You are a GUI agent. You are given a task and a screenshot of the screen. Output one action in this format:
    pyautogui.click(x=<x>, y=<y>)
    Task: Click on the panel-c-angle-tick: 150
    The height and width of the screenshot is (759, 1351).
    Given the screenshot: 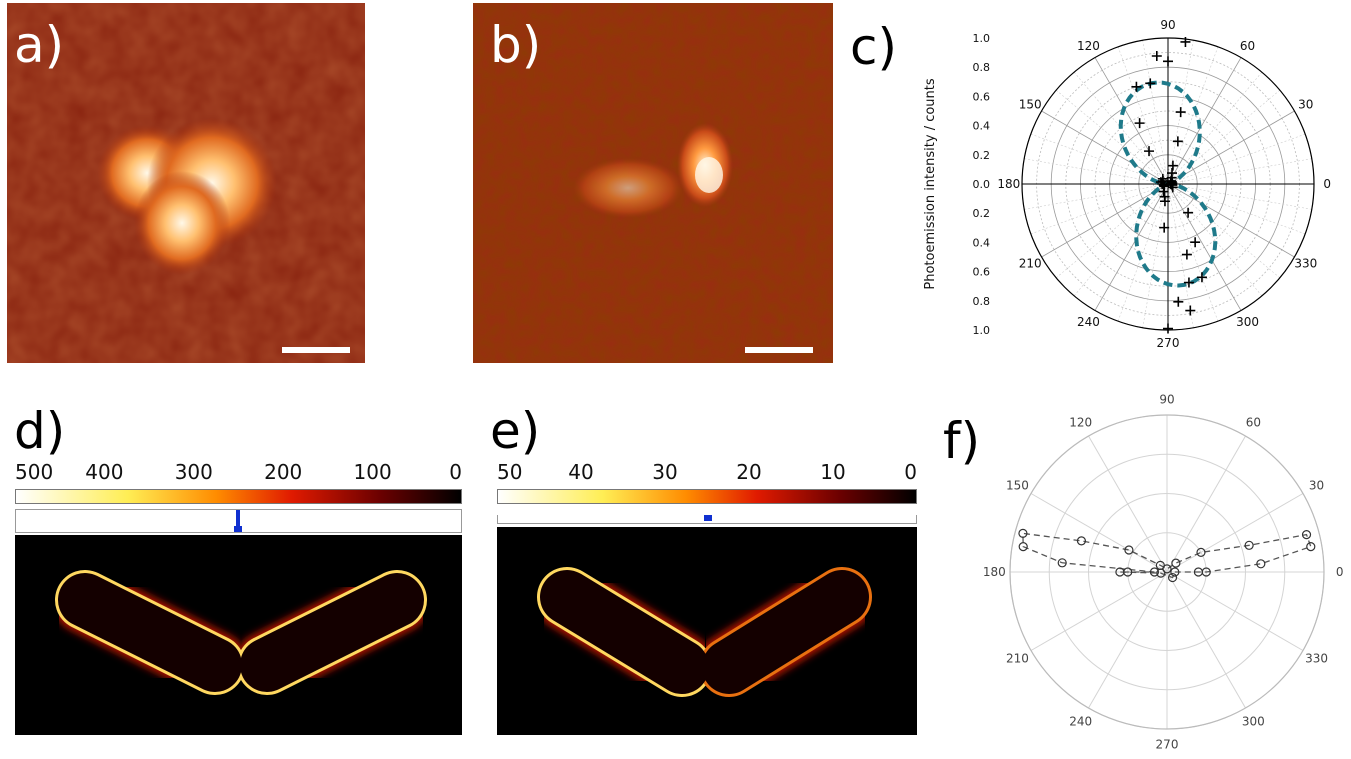 What is the action you would take?
    pyautogui.click(x=1030, y=104)
    